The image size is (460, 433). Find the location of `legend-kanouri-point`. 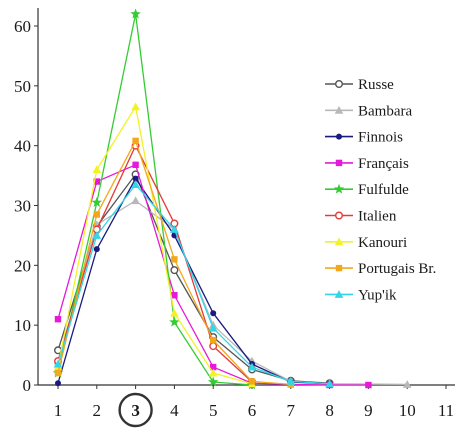

legend-kanouri-point is located at coordinates (339, 241).